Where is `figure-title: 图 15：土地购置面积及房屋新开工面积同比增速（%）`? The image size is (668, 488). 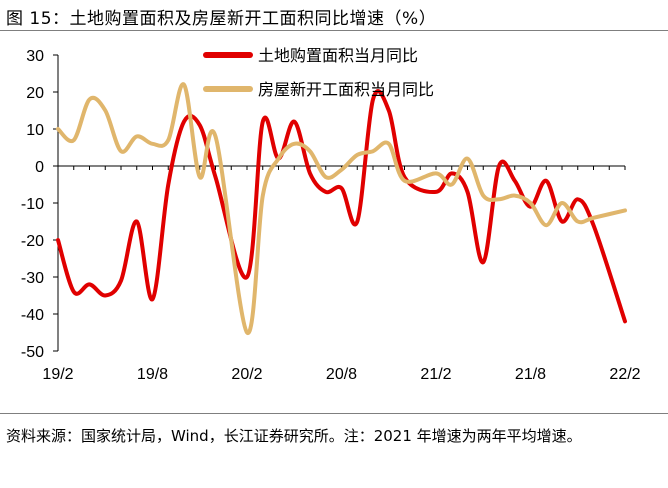
figure-title: 图 15：土地购置面积及房屋新开工面积同比增速（%） is located at coordinates (221, 19).